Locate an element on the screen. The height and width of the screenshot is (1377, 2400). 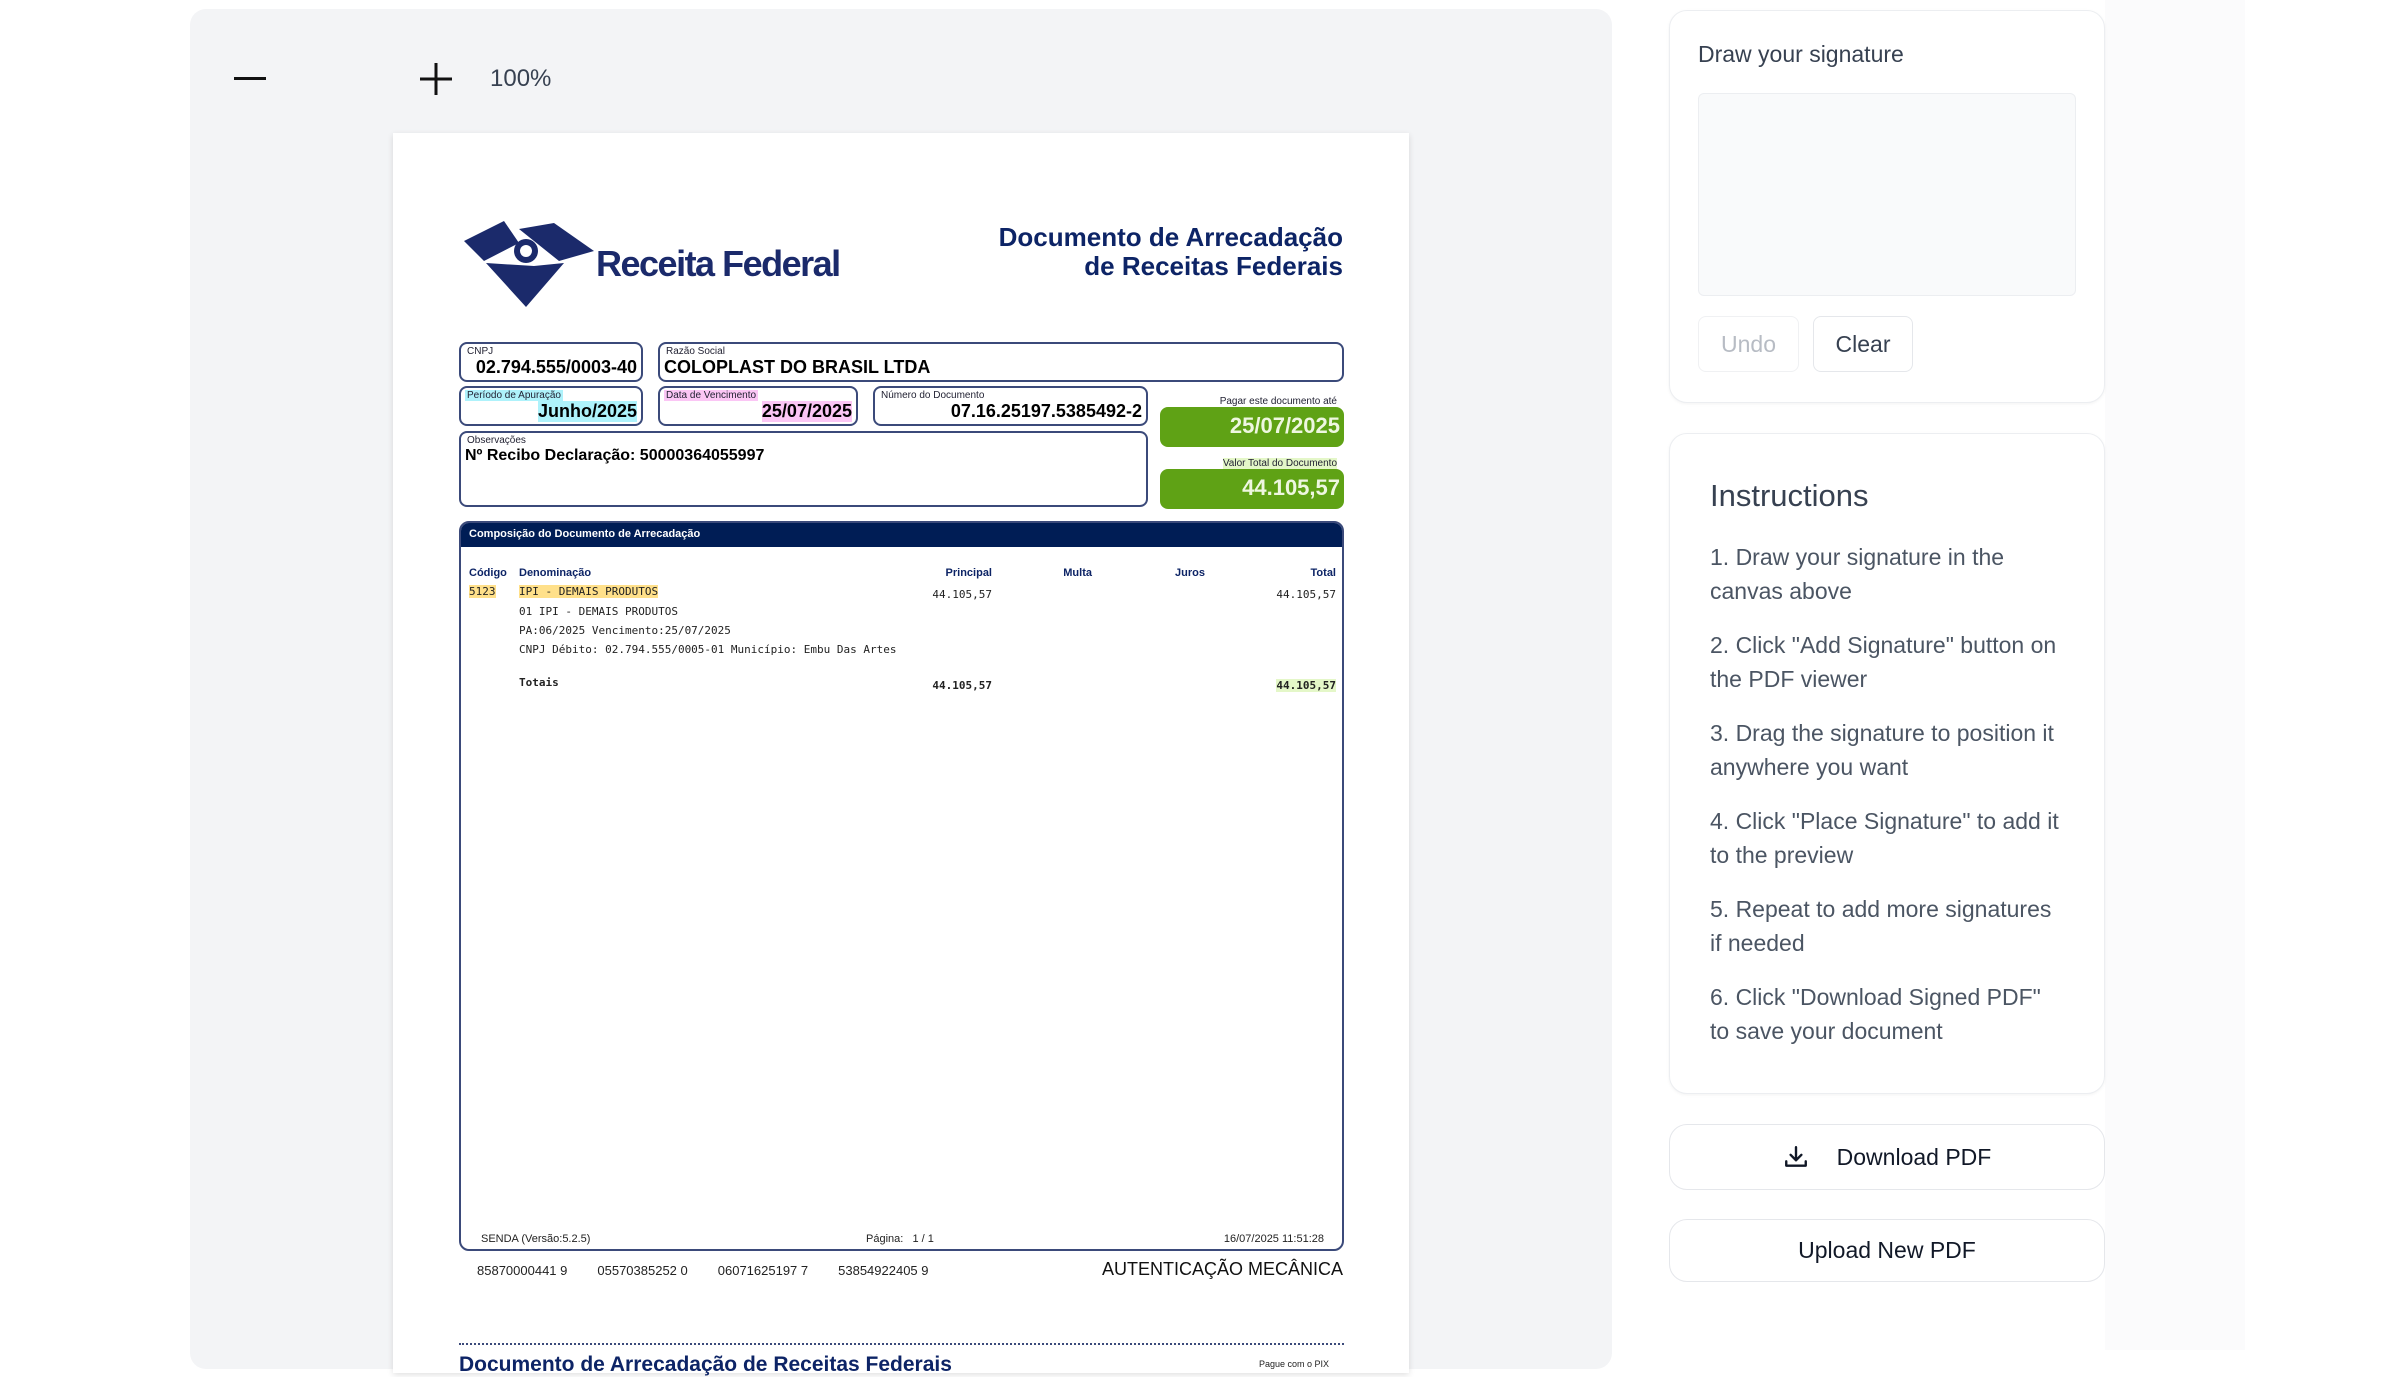
pix-label: Pague com o PIX is located at coordinates (1293, 1364).